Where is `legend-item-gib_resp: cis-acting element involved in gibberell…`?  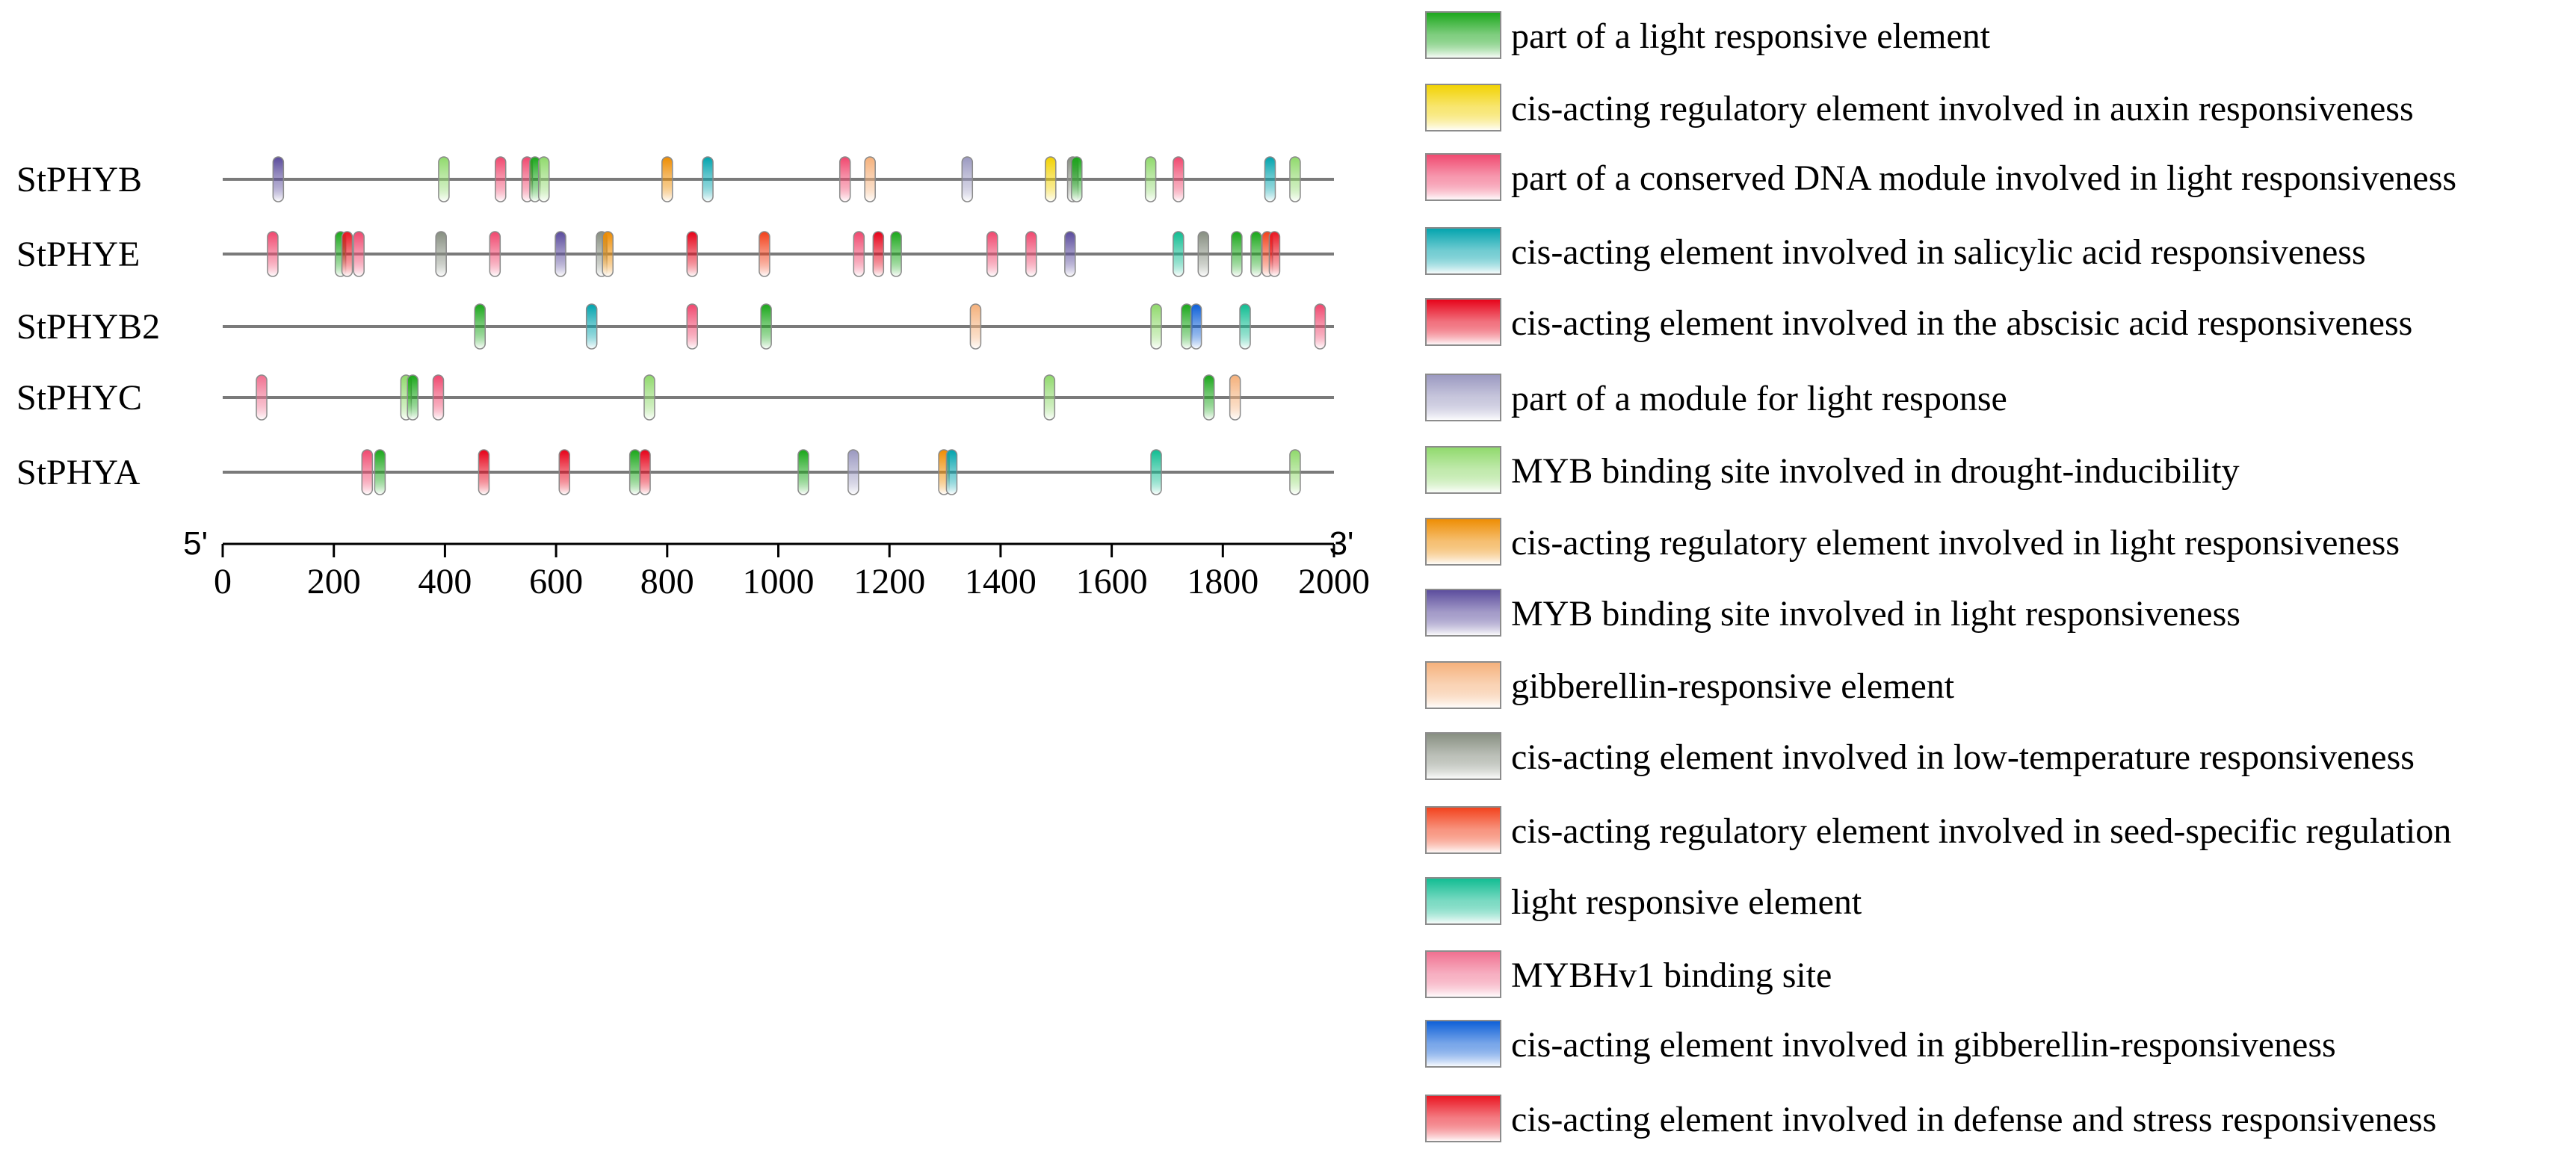 legend-item-gib_resp: cis-acting element involved in gibberell… is located at coordinates (1880, 1044).